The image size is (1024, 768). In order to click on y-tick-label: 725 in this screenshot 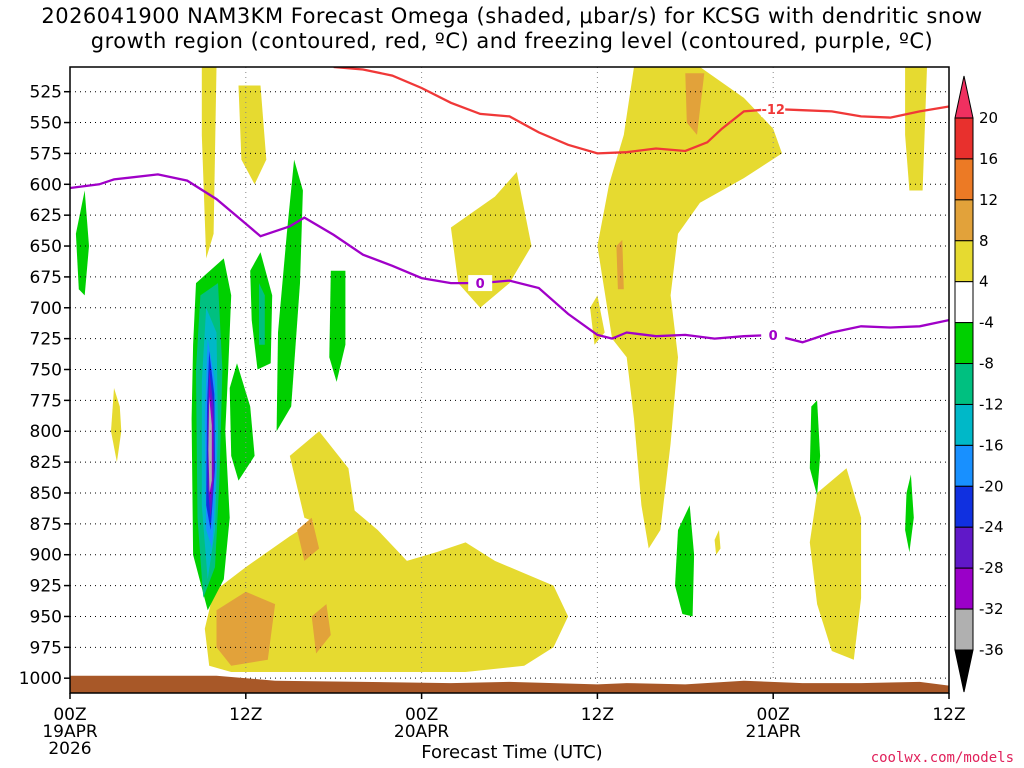, I will do `click(46, 340)`.